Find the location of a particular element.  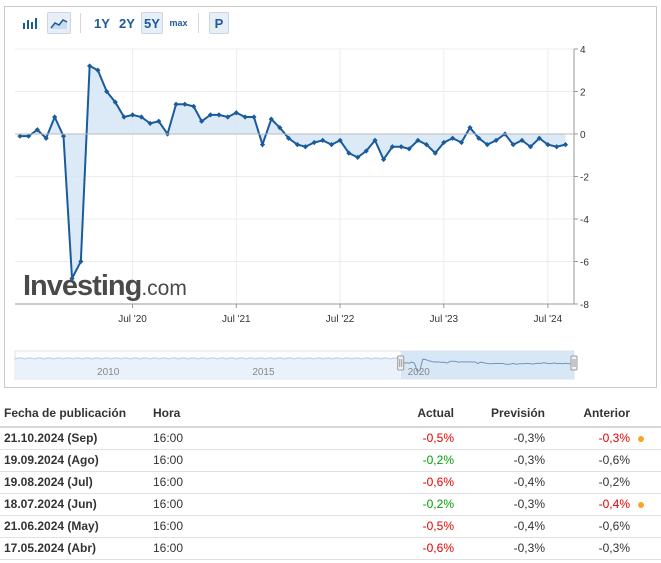

x-tick-label: Jul '24 is located at coordinates (548, 319).